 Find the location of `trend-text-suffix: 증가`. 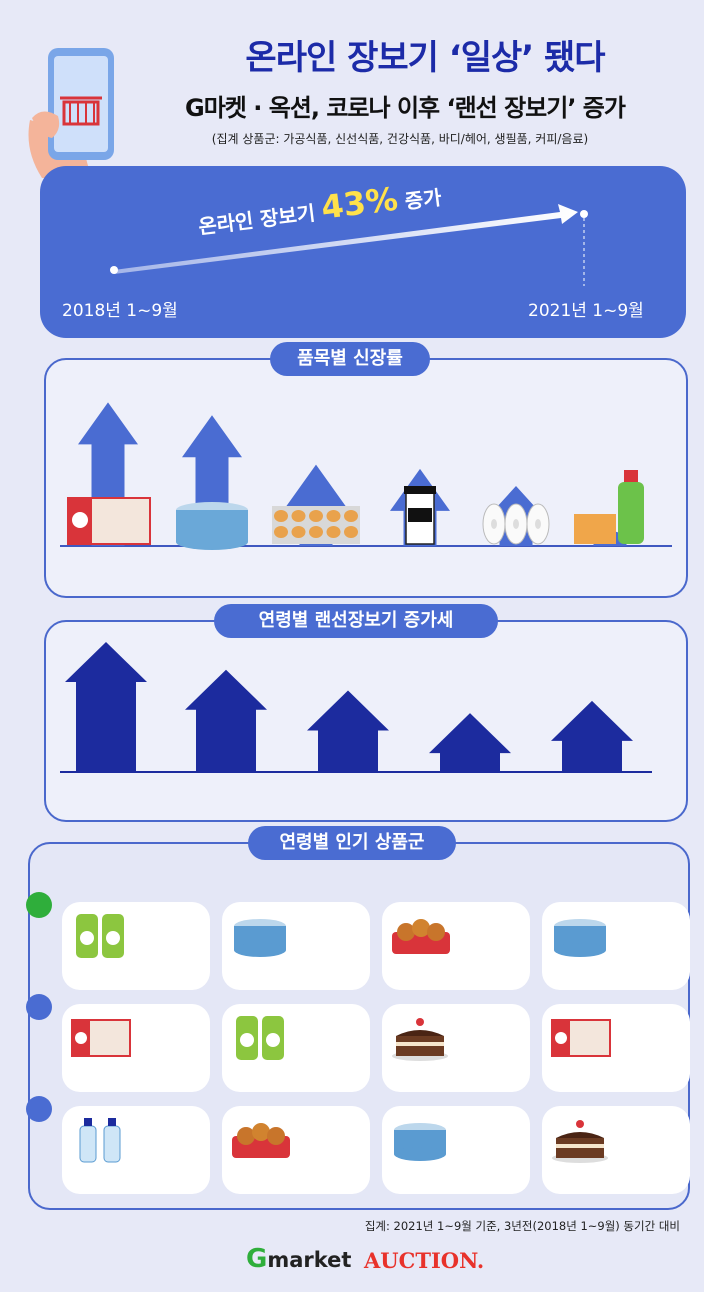

trend-text-suffix: 증가 is located at coordinates (423, 199).